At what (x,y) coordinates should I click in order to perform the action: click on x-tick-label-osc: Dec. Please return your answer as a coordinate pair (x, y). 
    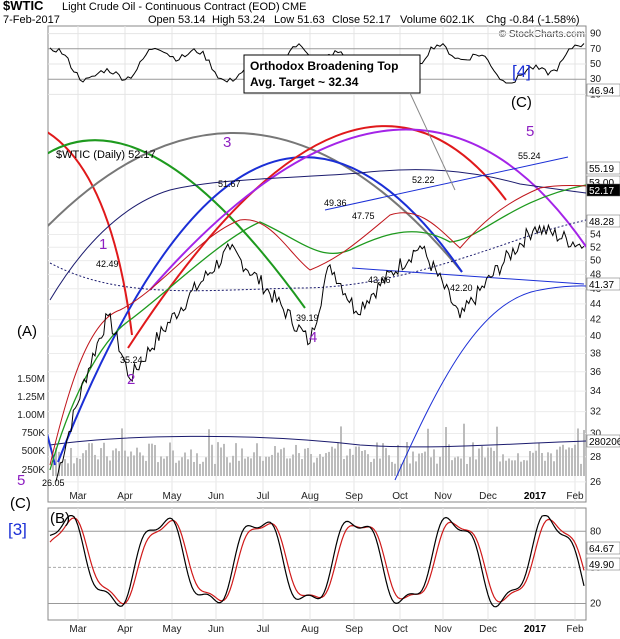
    Looking at the image, I should click on (488, 629).